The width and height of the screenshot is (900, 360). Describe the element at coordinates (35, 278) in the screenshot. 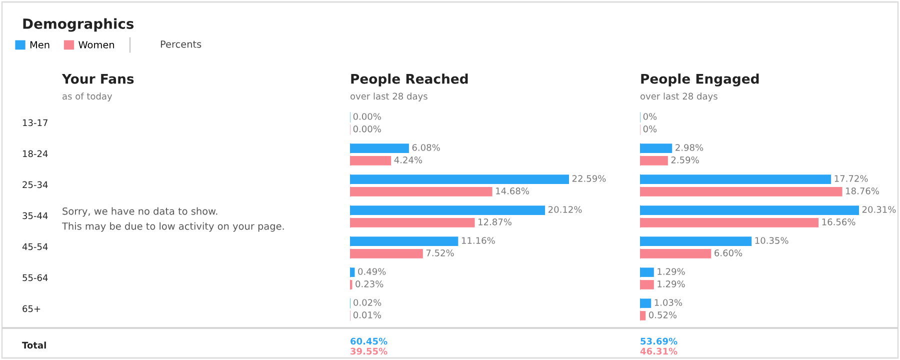

I see `y-tick-label: 55-64` at that location.